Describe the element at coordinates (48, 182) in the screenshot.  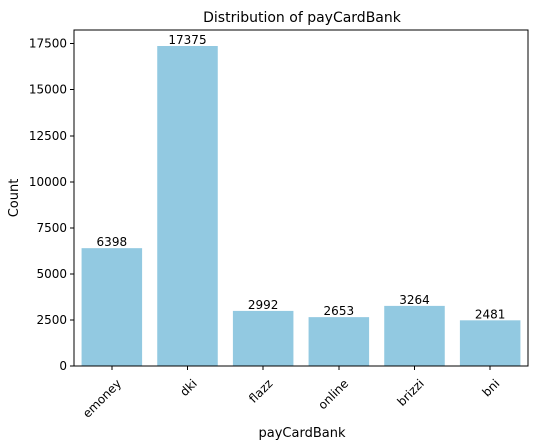
I see `y-tick-label-10000: 10000` at that location.